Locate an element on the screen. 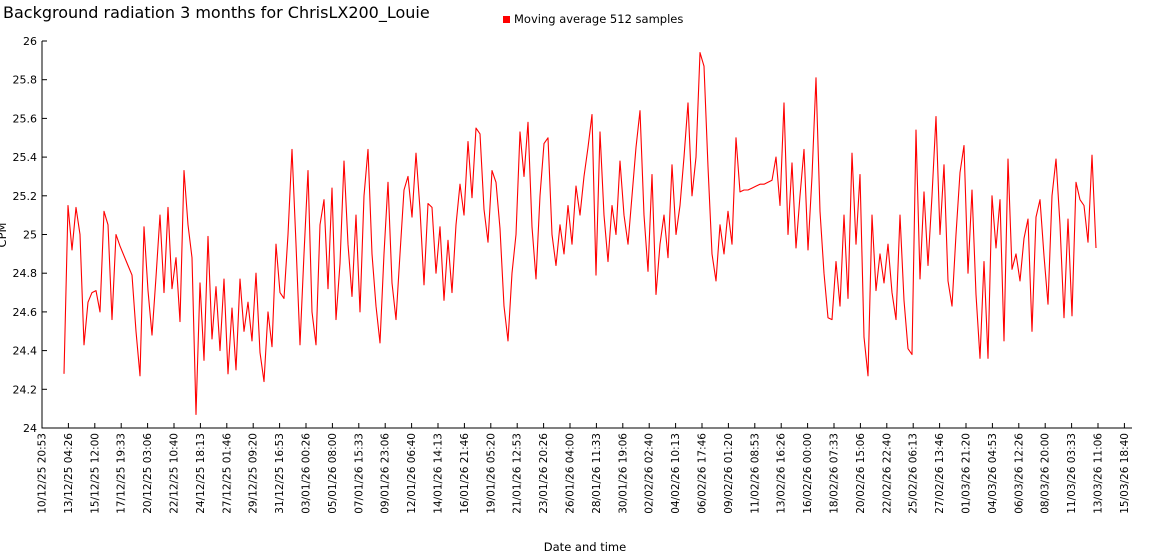  x-tick-label: 09/01/26 23:06 is located at coordinates (386, 473).